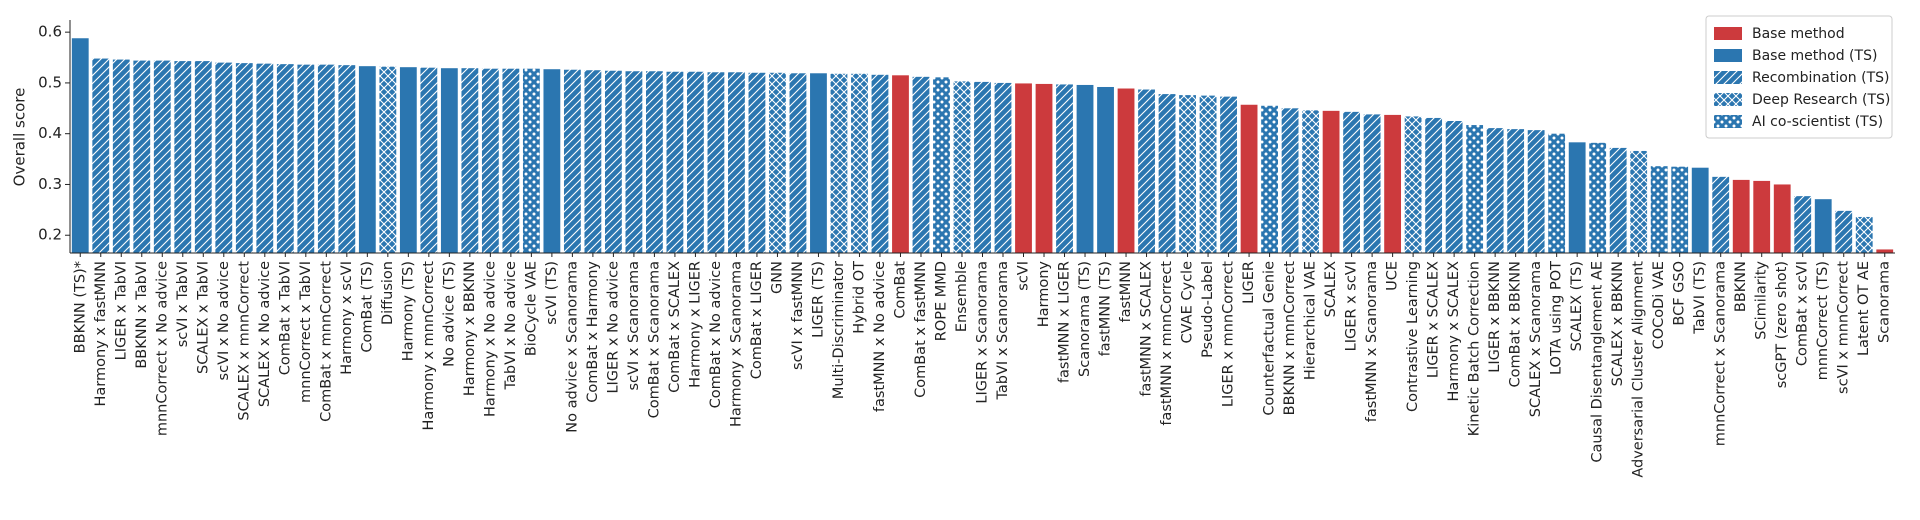  Describe the element at coordinates (1065, 322) in the screenshot. I see `x-tick-label: fastMNN x LIGER` at that location.